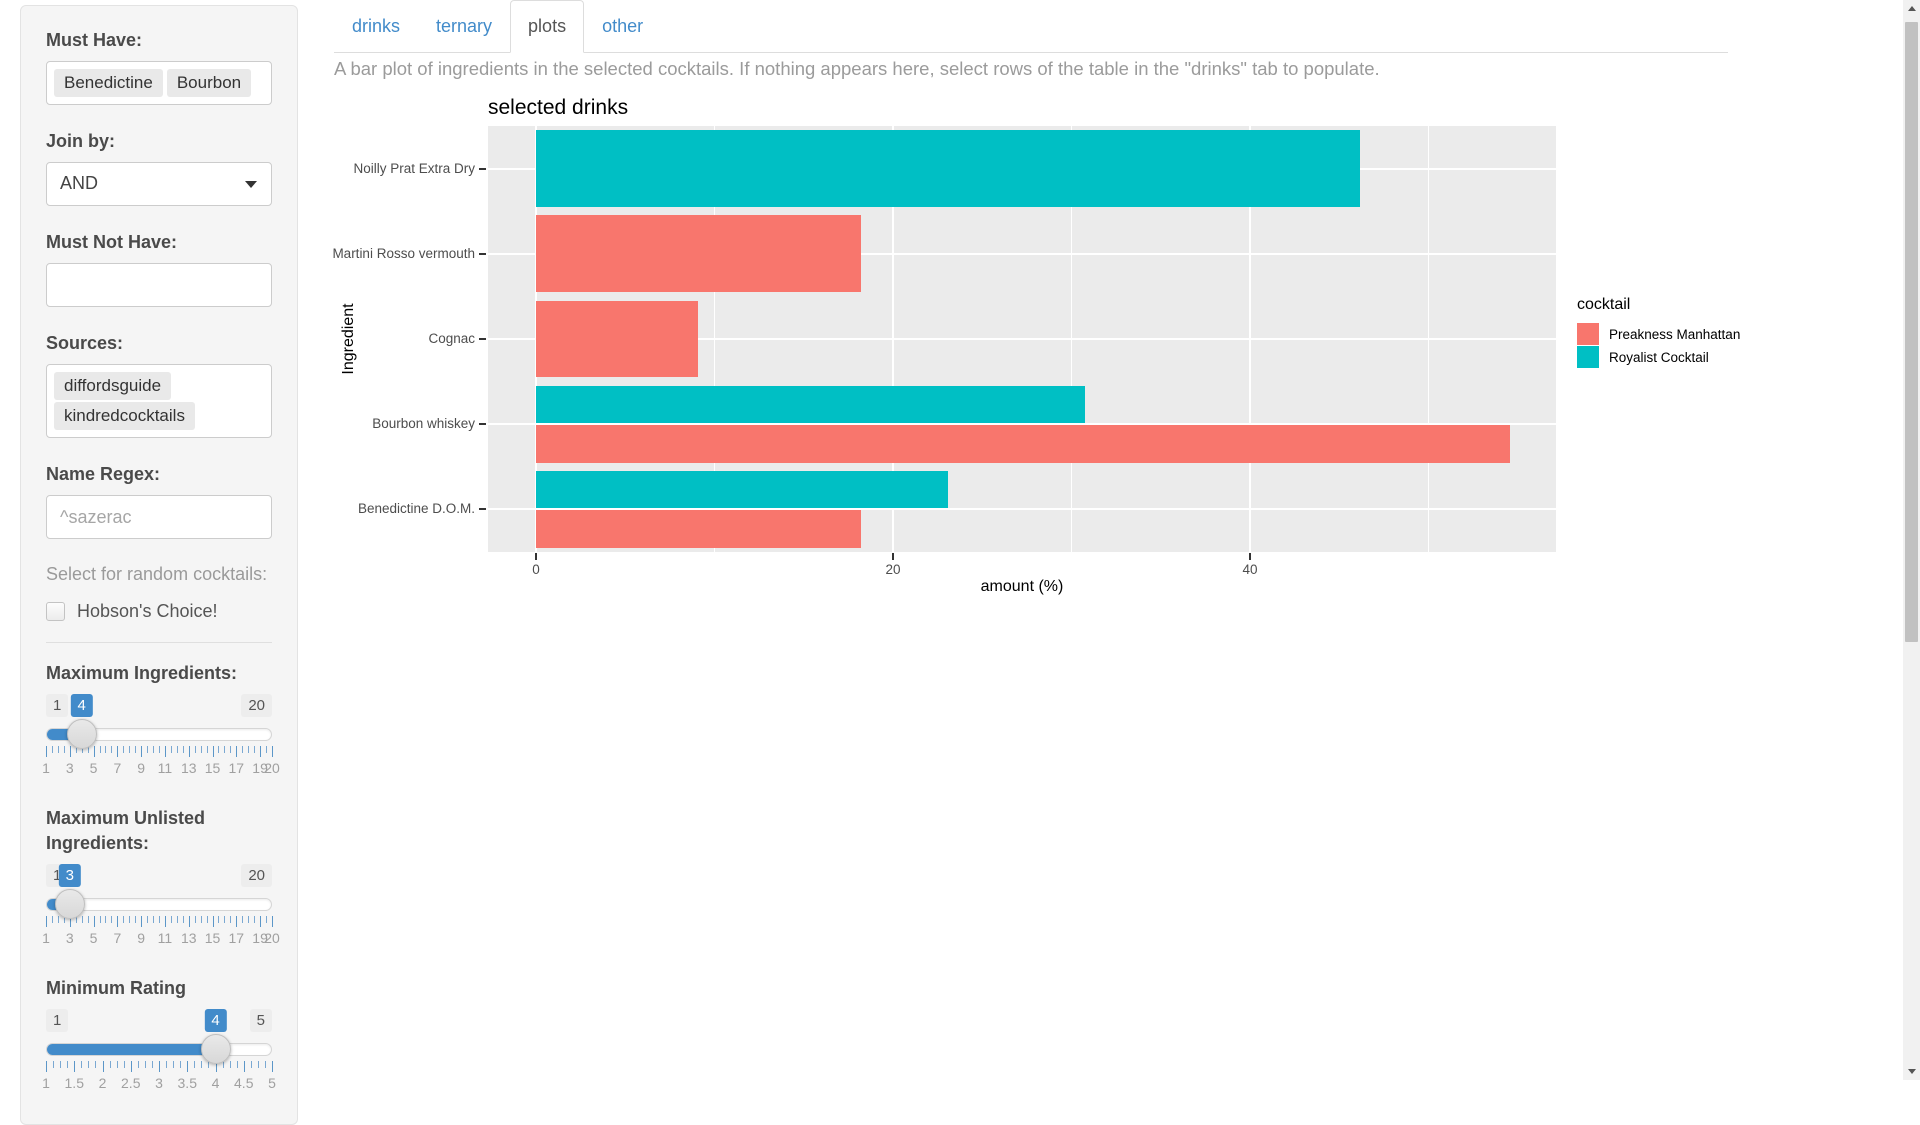  I want to click on checkbox-icon, so click(55, 611).